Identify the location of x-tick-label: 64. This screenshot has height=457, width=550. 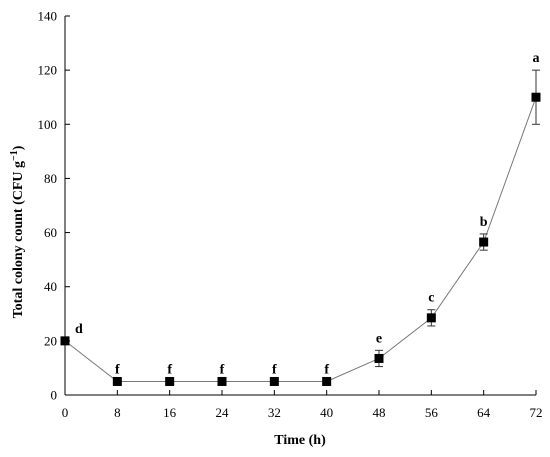
(484, 412).